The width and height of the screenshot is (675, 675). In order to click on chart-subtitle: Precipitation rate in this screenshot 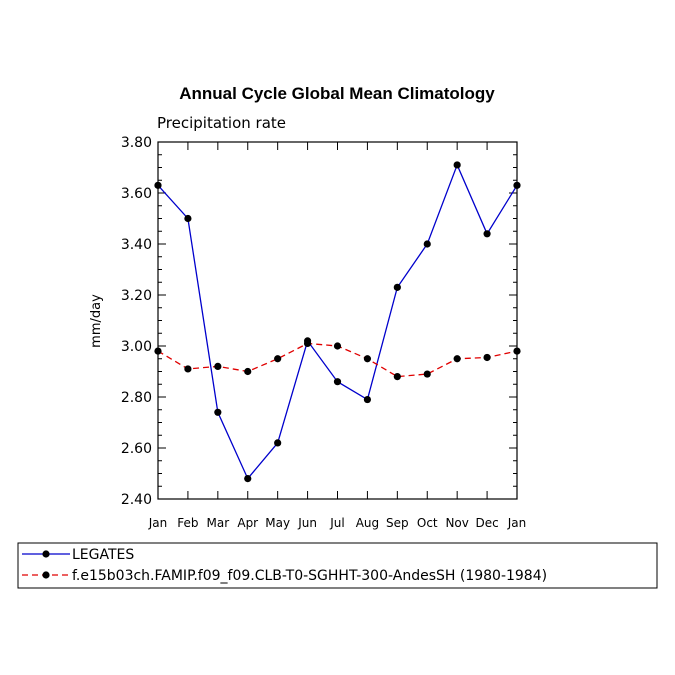, I will do `click(221, 123)`.